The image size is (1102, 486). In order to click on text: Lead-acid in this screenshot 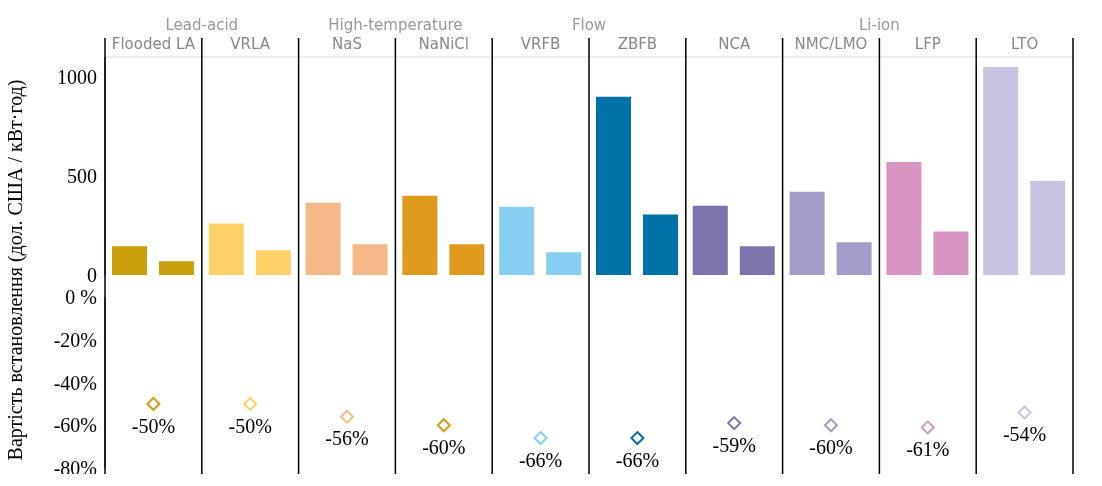, I will do `click(202, 25)`.